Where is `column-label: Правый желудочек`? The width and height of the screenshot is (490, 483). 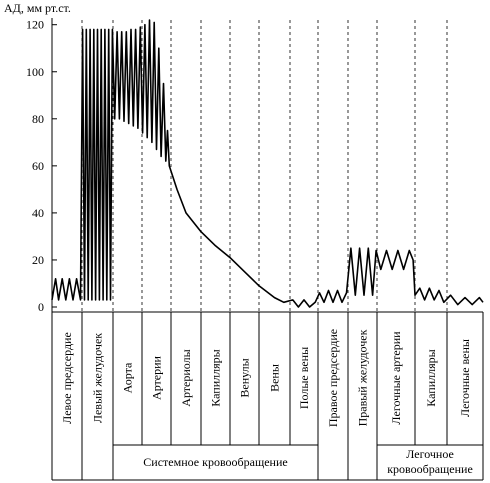 column-label: Правый желудочек is located at coordinates (363, 377).